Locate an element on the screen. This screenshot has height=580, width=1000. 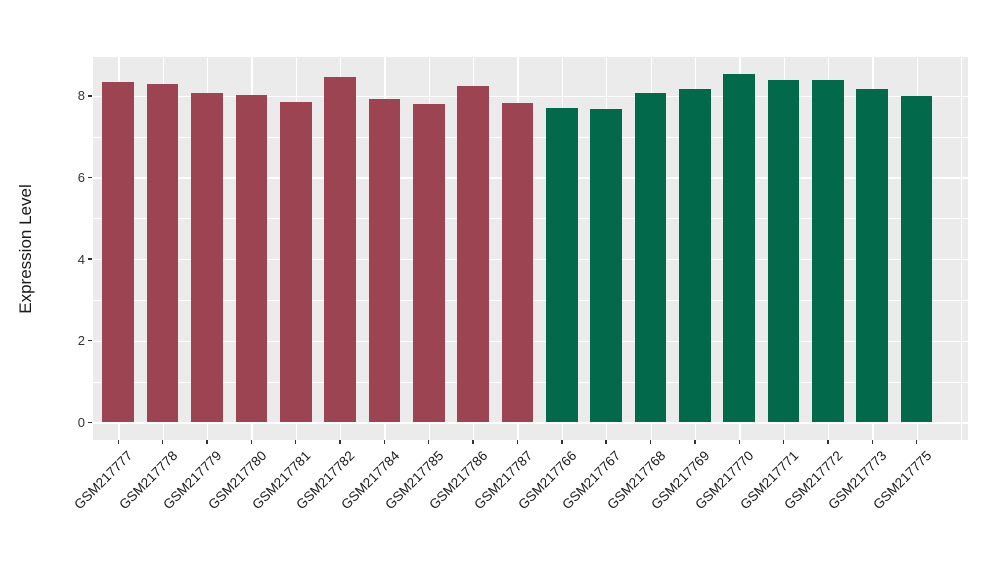
bar-GSM217779 is located at coordinates (207, 257).